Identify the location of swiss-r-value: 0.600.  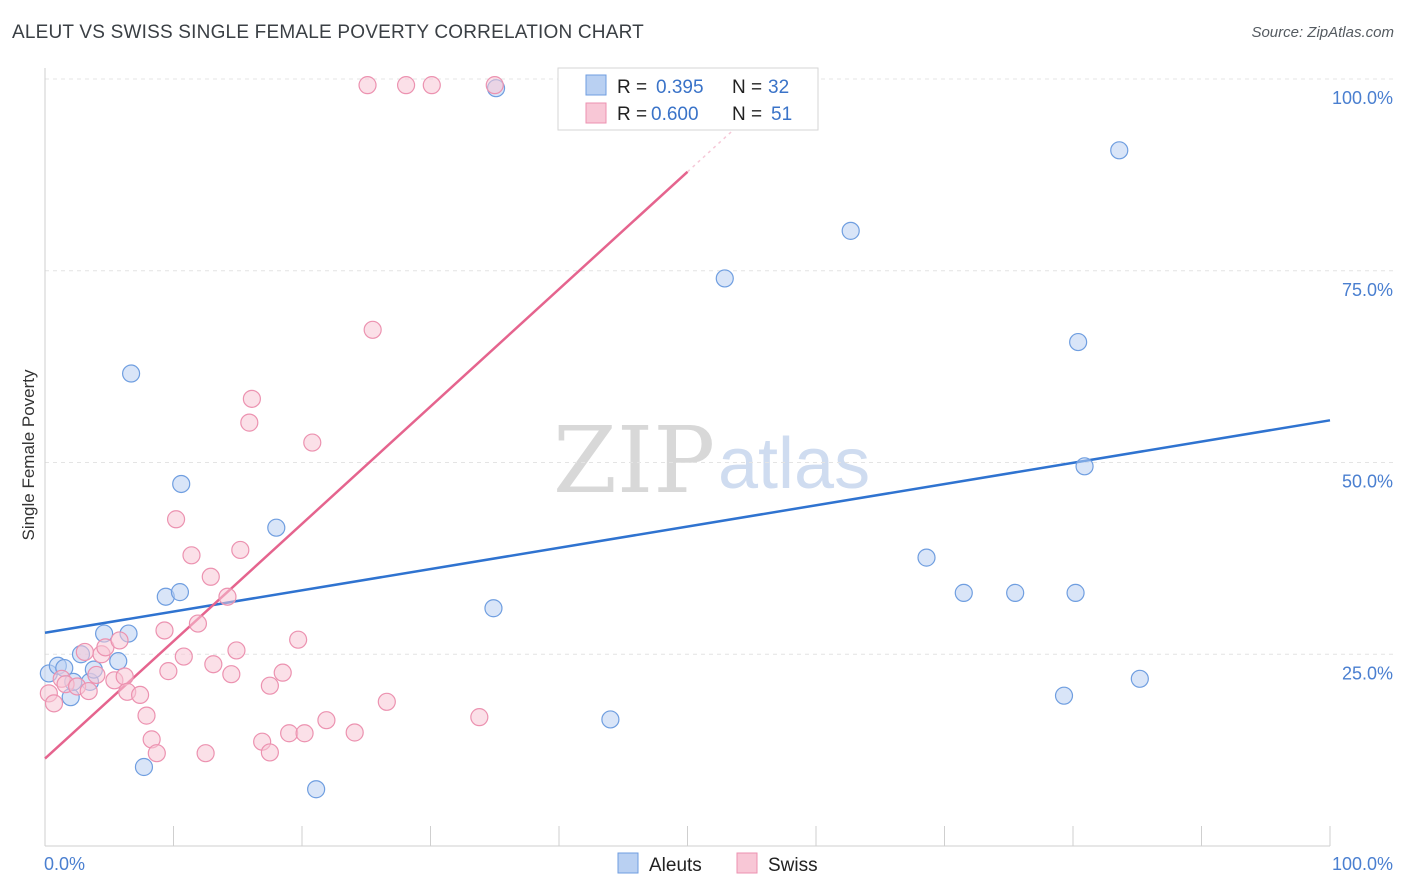
(675, 114).